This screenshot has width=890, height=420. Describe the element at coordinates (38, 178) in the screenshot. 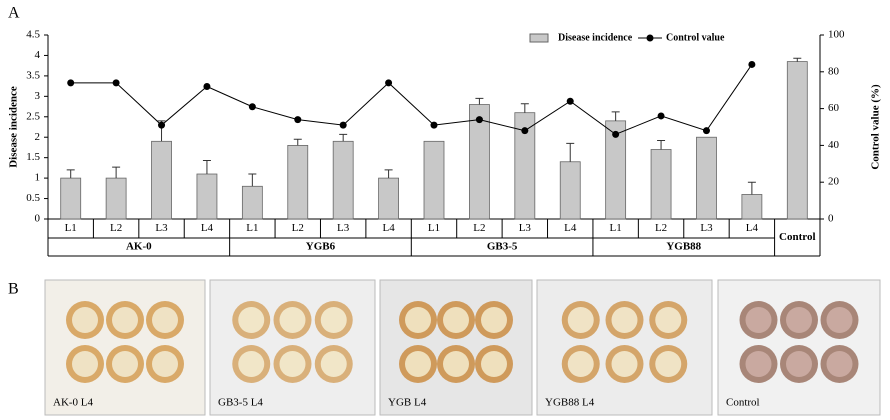

I see `y-tick-label: 1` at that location.